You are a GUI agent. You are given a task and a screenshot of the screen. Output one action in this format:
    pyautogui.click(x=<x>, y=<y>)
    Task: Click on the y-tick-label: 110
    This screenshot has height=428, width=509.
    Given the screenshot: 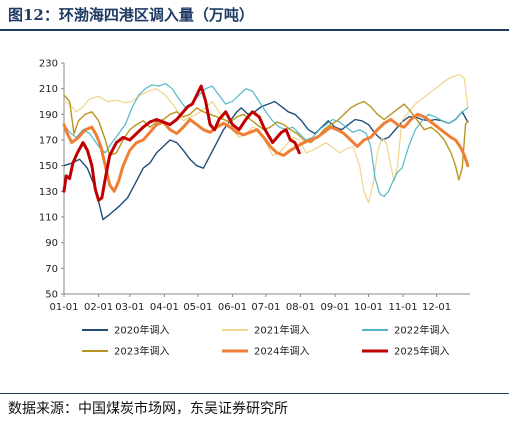 What is the action you would take?
    pyautogui.click(x=48, y=218)
    